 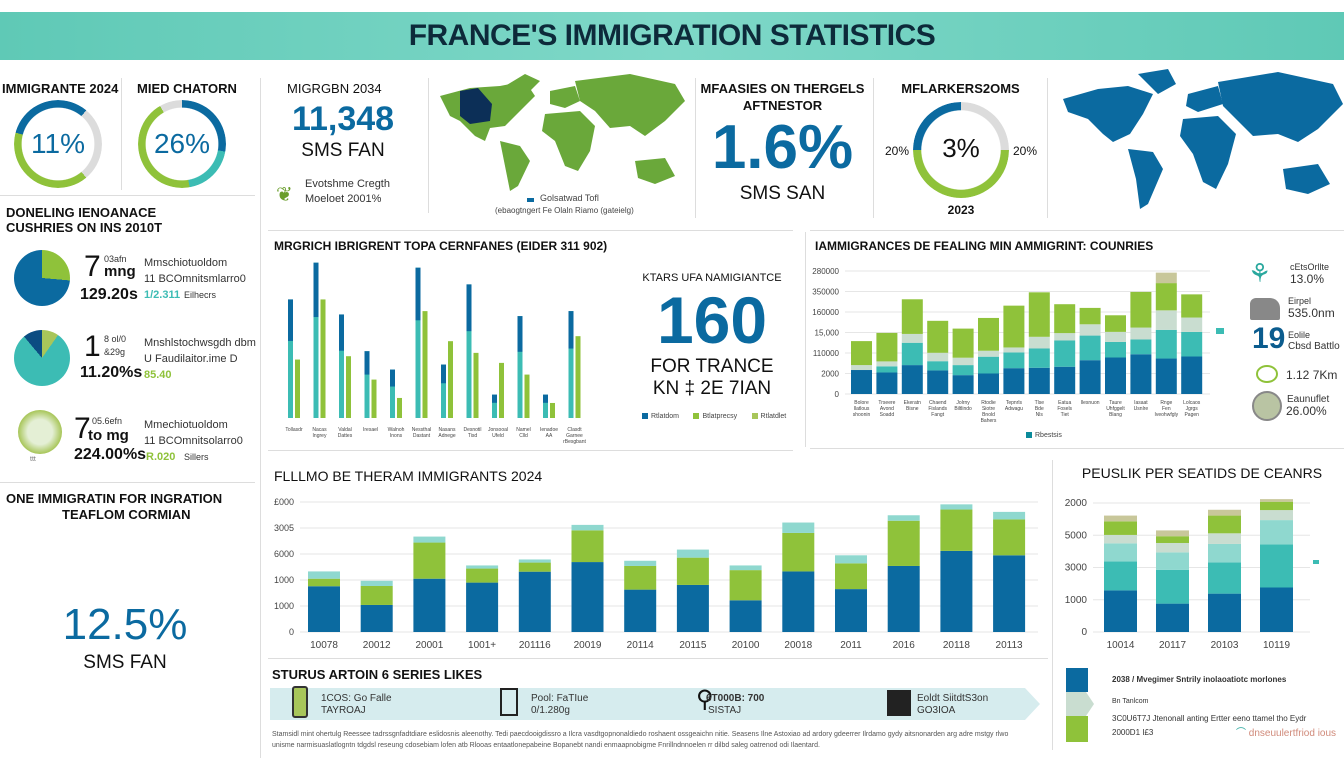 What do you see at coordinates (1307, 279) in the screenshot?
I see `icon-value: 13.0%` at bounding box center [1307, 279].